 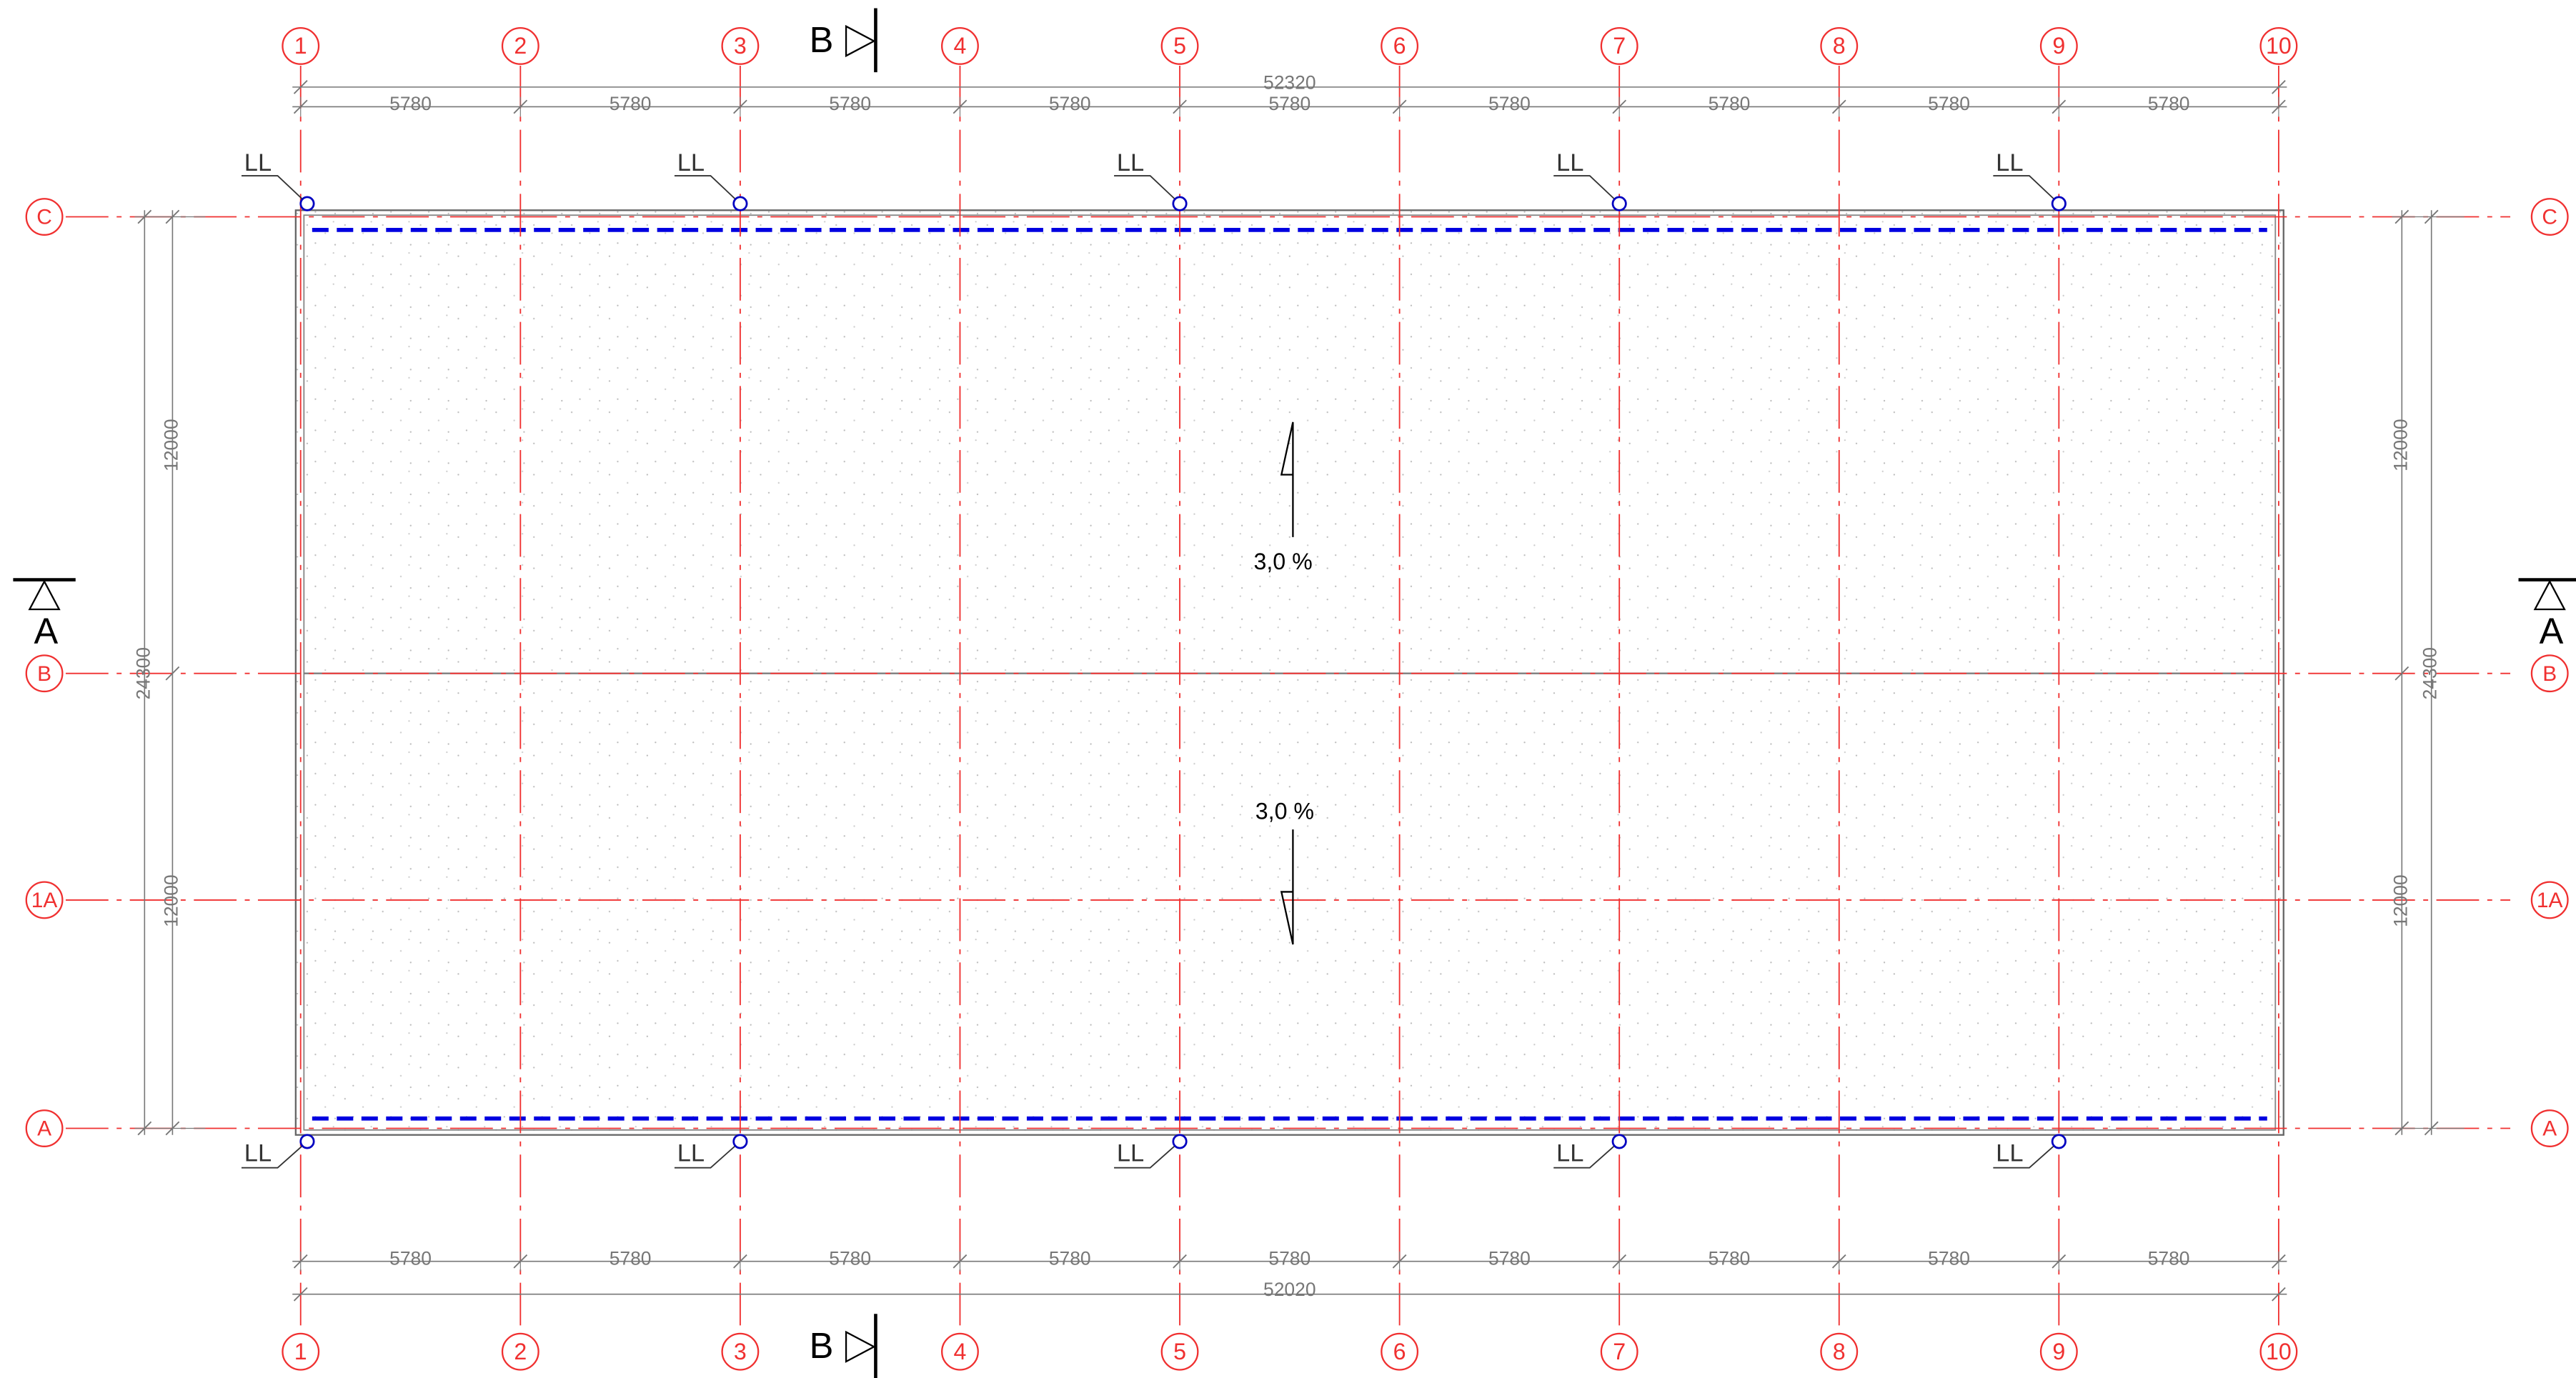 What do you see at coordinates (1284, 811) in the screenshot?
I see `slope-label: 3,0 %` at bounding box center [1284, 811].